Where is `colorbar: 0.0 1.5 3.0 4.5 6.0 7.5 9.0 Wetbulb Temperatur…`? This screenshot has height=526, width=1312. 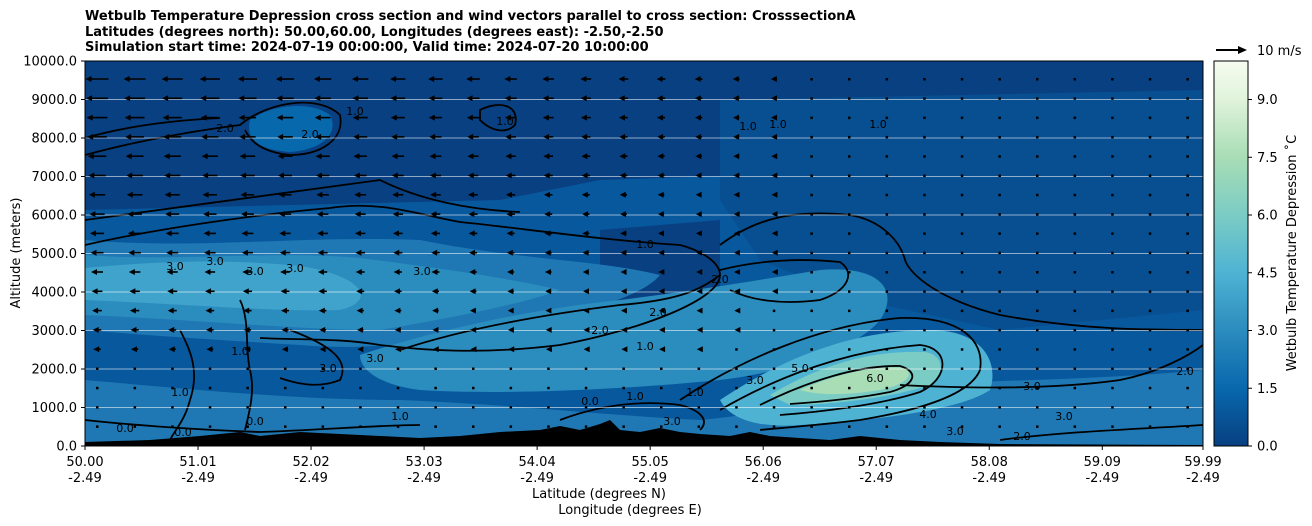 colorbar: 0.0 1.5 3.0 4.5 6.0 7.5 9.0 Wetbulb Temperatur… is located at coordinates (1256, 257).